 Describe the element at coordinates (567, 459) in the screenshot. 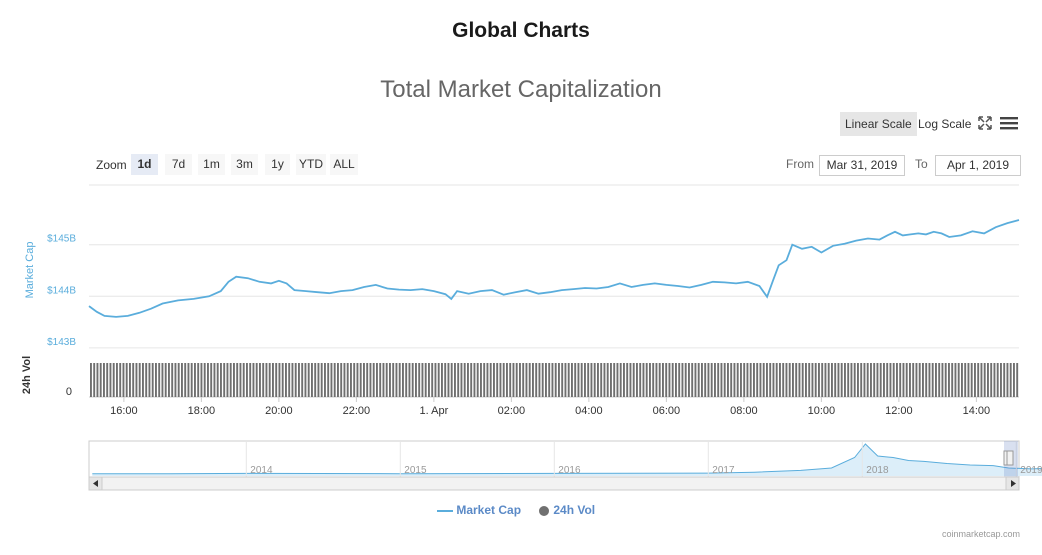

I see `navigator-line` at that location.